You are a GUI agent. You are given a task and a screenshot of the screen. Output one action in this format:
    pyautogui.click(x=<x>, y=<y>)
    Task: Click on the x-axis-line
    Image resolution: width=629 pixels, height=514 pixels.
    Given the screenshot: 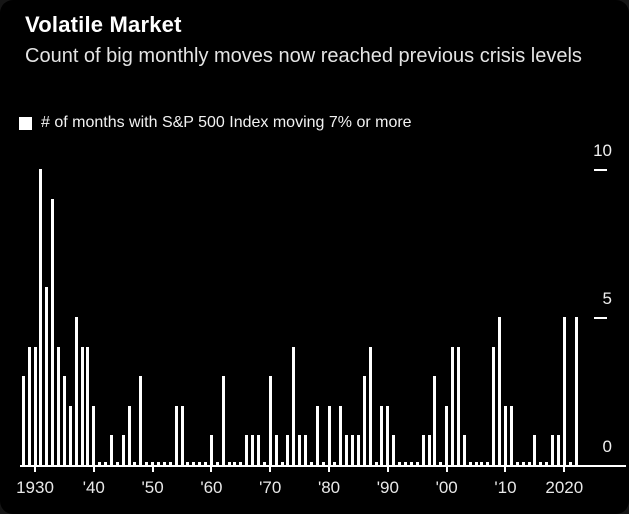 What is the action you would take?
    pyautogui.click(x=323, y=466)
    